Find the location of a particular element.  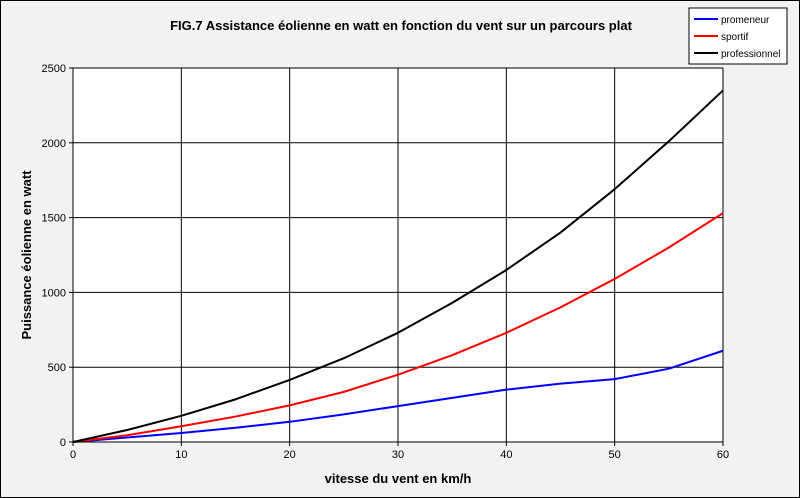

y-tick-label: 500 is located at coordinates (57, 368).